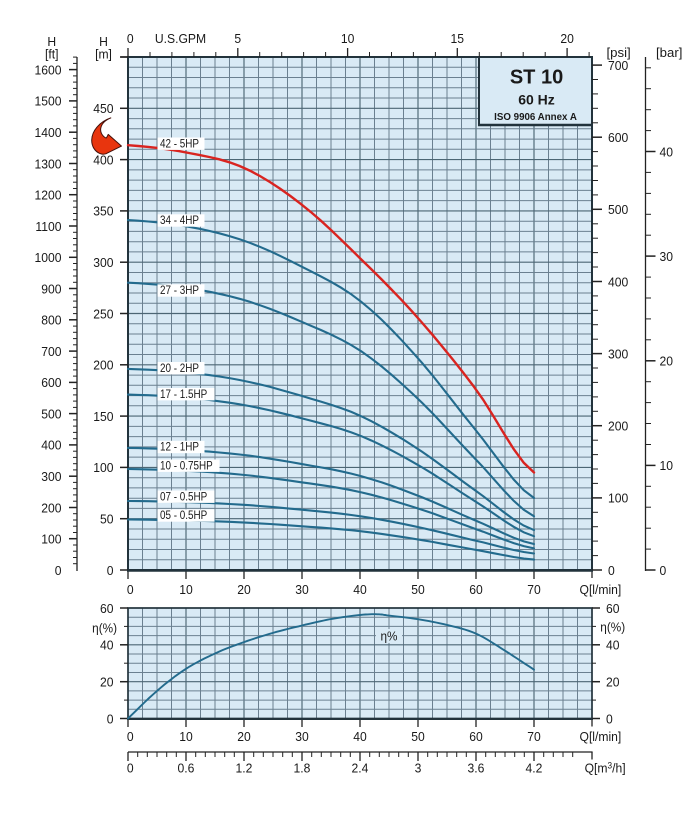 The image size is (700, 814). I want to click on svg-text: 150, so click(103, 416).